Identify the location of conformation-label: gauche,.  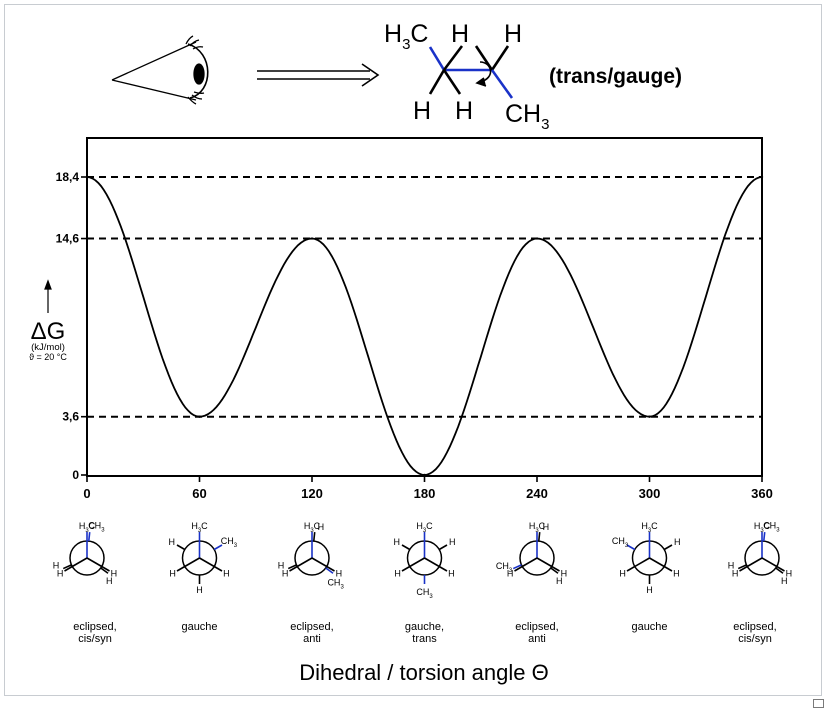
(424, 627).